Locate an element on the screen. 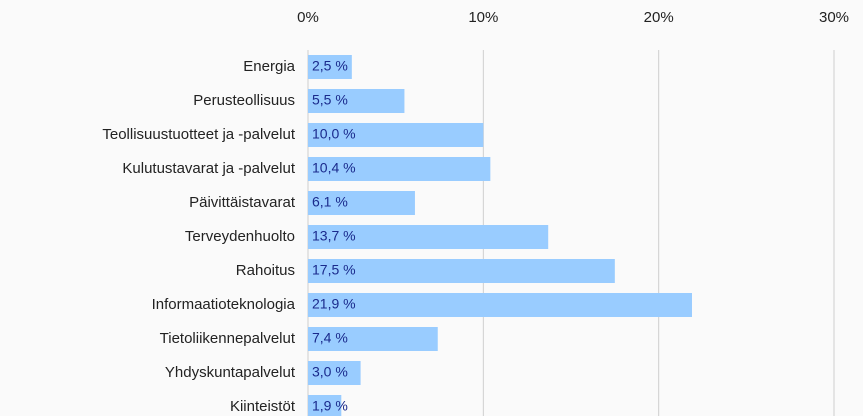 The image size is (863, 416). x-tick-label: 0% is located at coordinates (308, 17).